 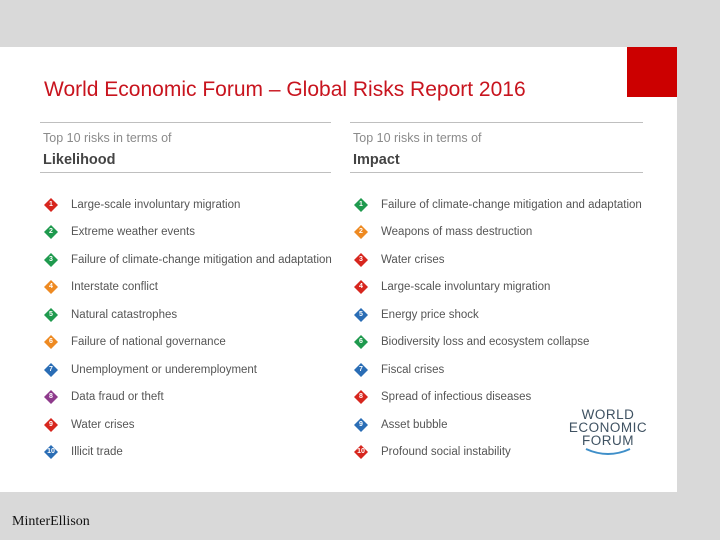 I want to click on risk-row: 10 Profound social instability, so click(x=496, y=453).